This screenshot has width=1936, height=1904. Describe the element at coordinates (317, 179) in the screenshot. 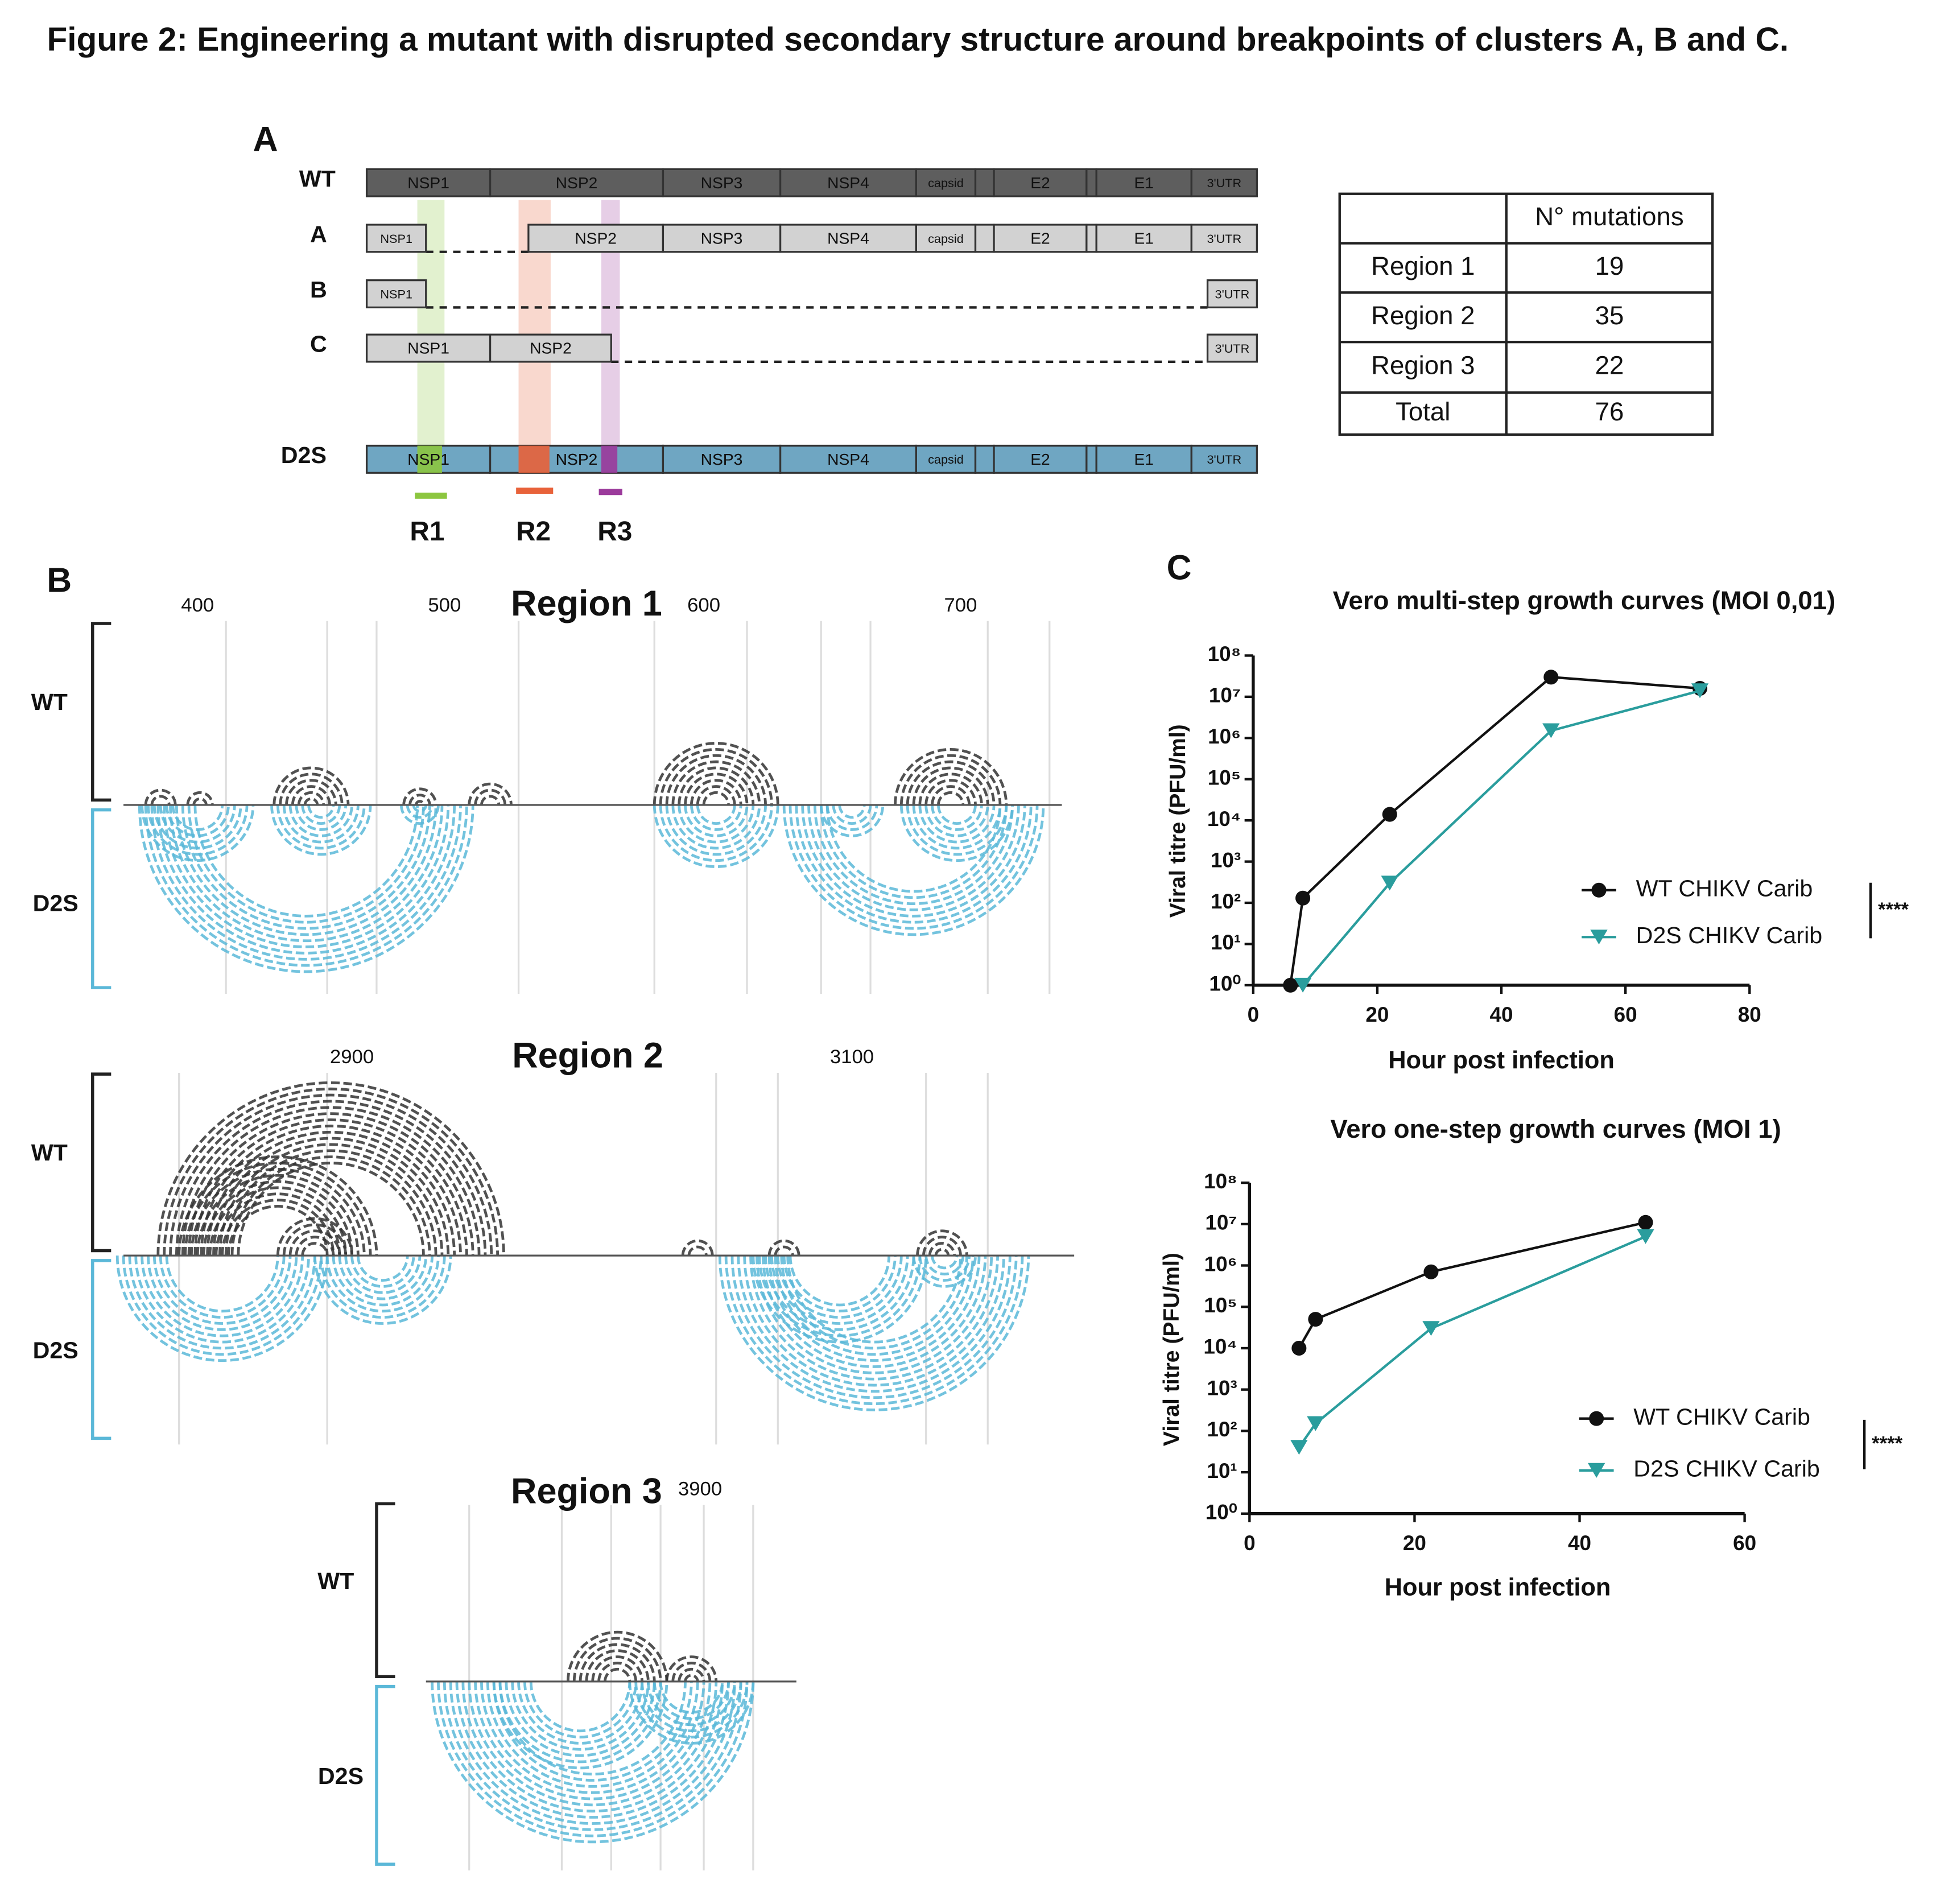

I see `row-label: WT` at that location.